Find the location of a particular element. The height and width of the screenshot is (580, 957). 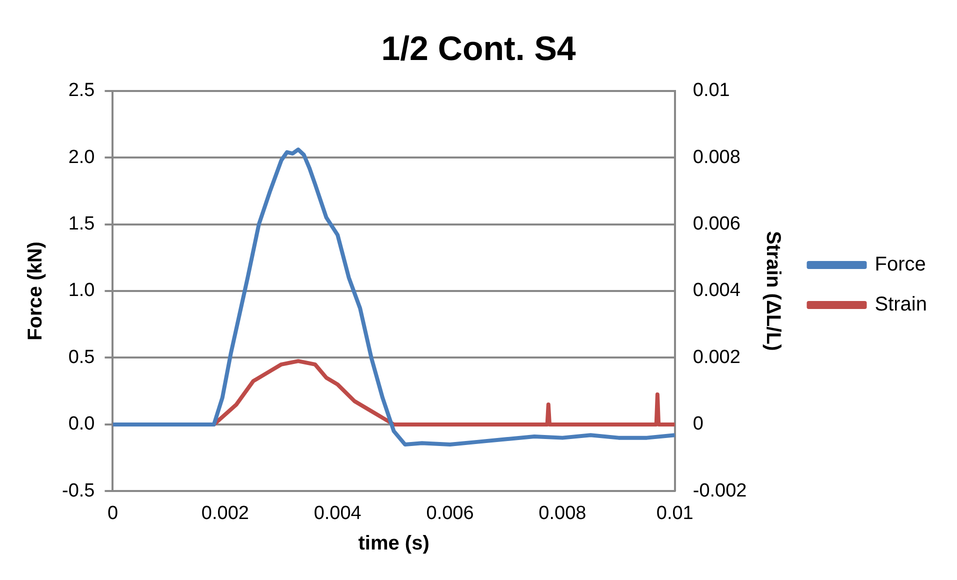

x-tick-label: 0.002 is located at coordinates (225, 513).